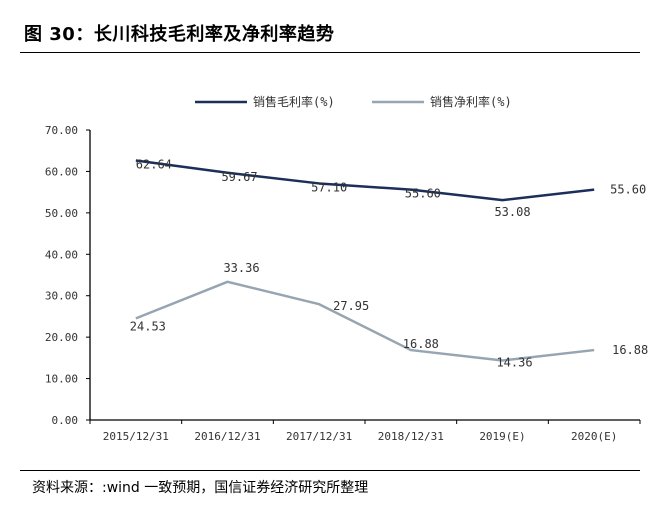 This screenshot has width=670, height=526. What do you see at coordinates (239, 177) in the screenshot?
I see `data-label: 59.67` at bounding box center [239, 177].